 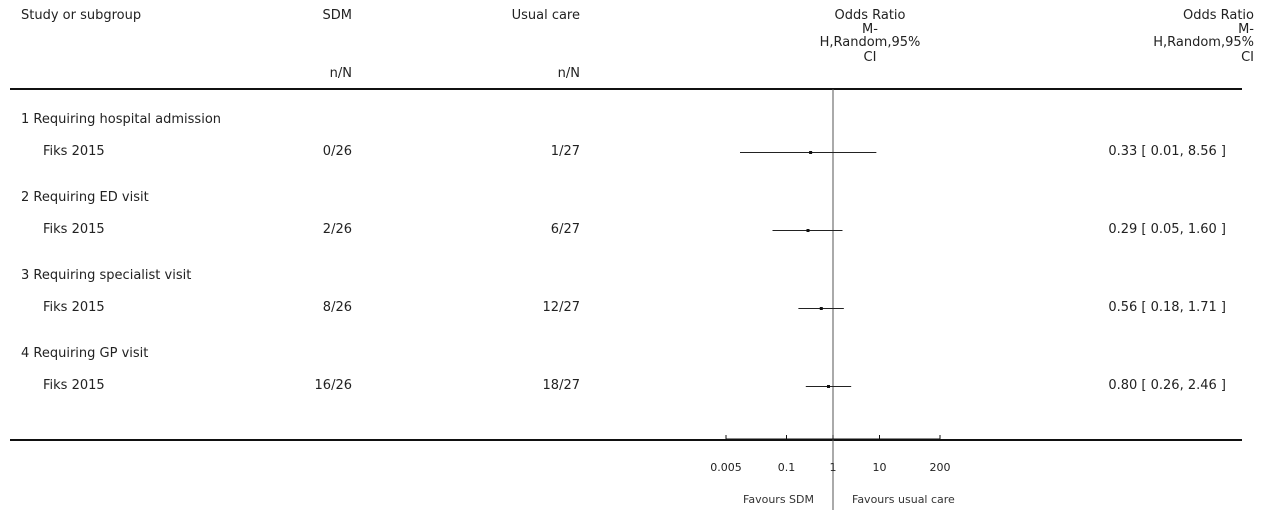 What do you see at coordinates (121, 119) in the screenshot?
I see `subgroup-label: 1 Requiring hospital admission` at bounding box center [121, 119].